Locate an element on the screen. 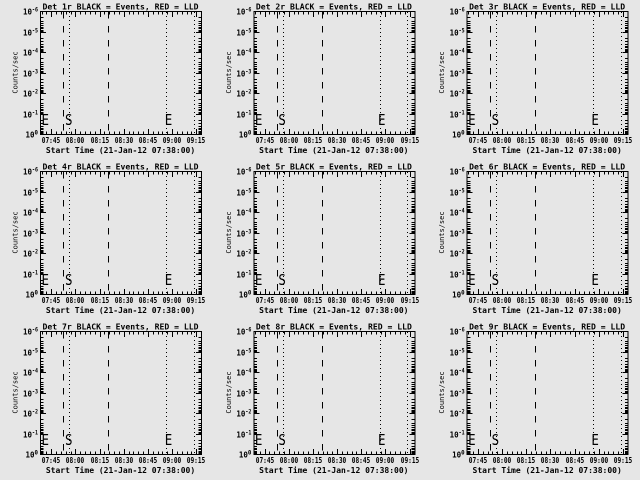  panel-title: Det 5r BLACK = Events, RED = LLD is located at coordinates (334, 167).